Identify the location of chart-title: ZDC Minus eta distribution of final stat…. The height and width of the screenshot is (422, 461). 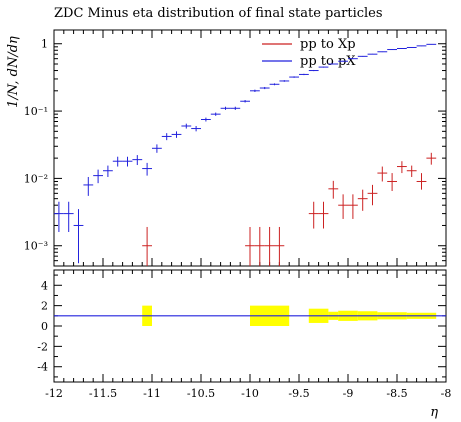
(218, 13).